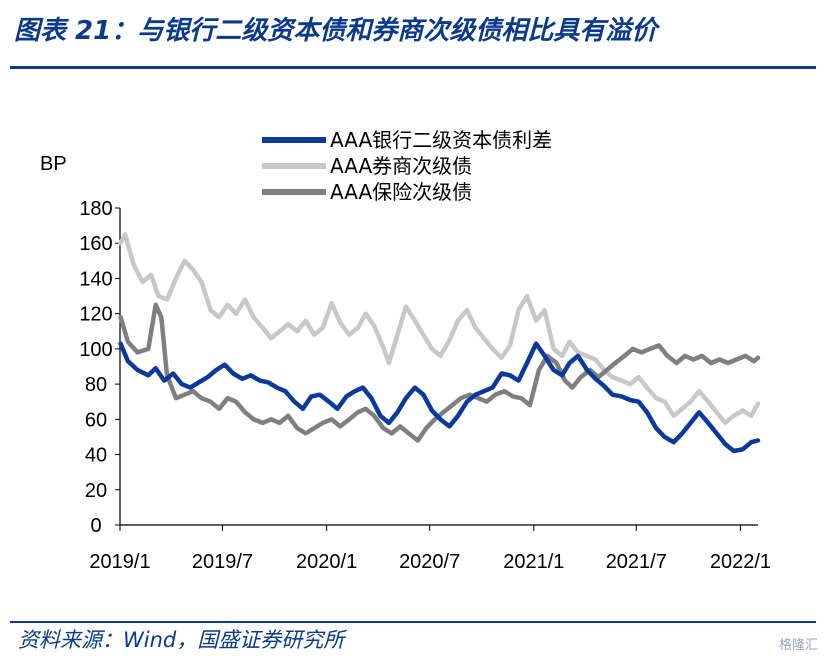 Image resolution: width=832 pixels, height=660 pixels. I want to click on x-tick-label: 2021/1, so click(533, 562).